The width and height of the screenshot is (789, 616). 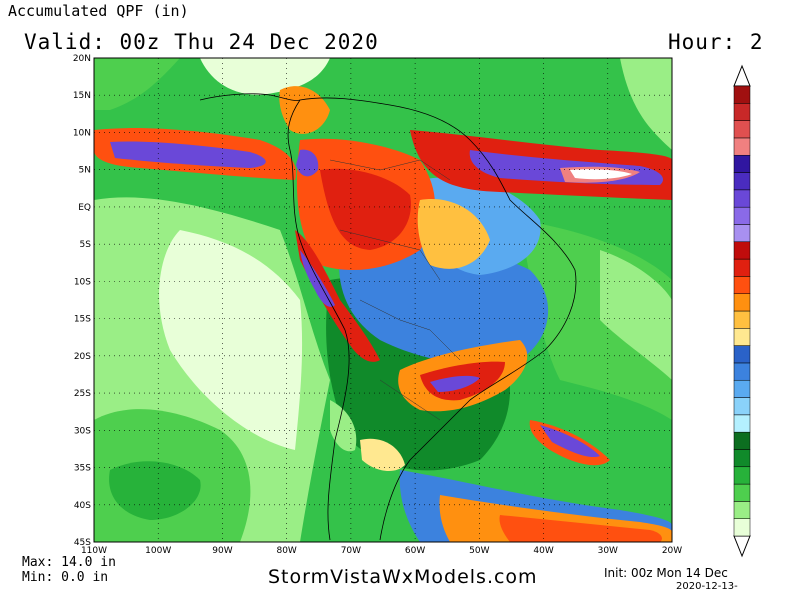 What do you see at coordinates (222, 551) in the screenshot?
I see `lon-label: 90W` at bounding box center [222, 551].